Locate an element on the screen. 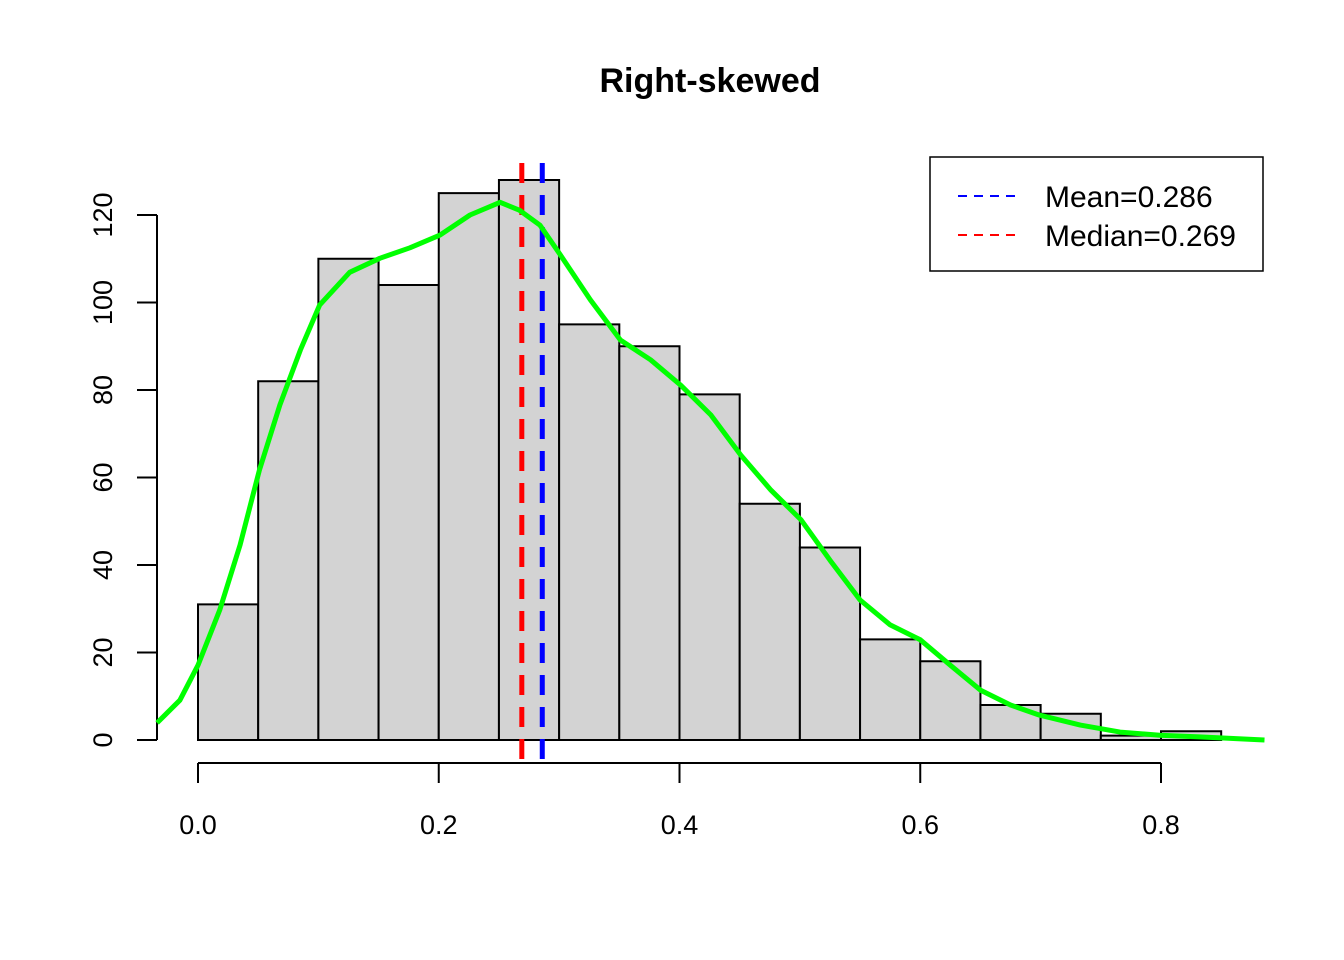  x-tick-label: 0.4 is located at coordinates (680, 825).